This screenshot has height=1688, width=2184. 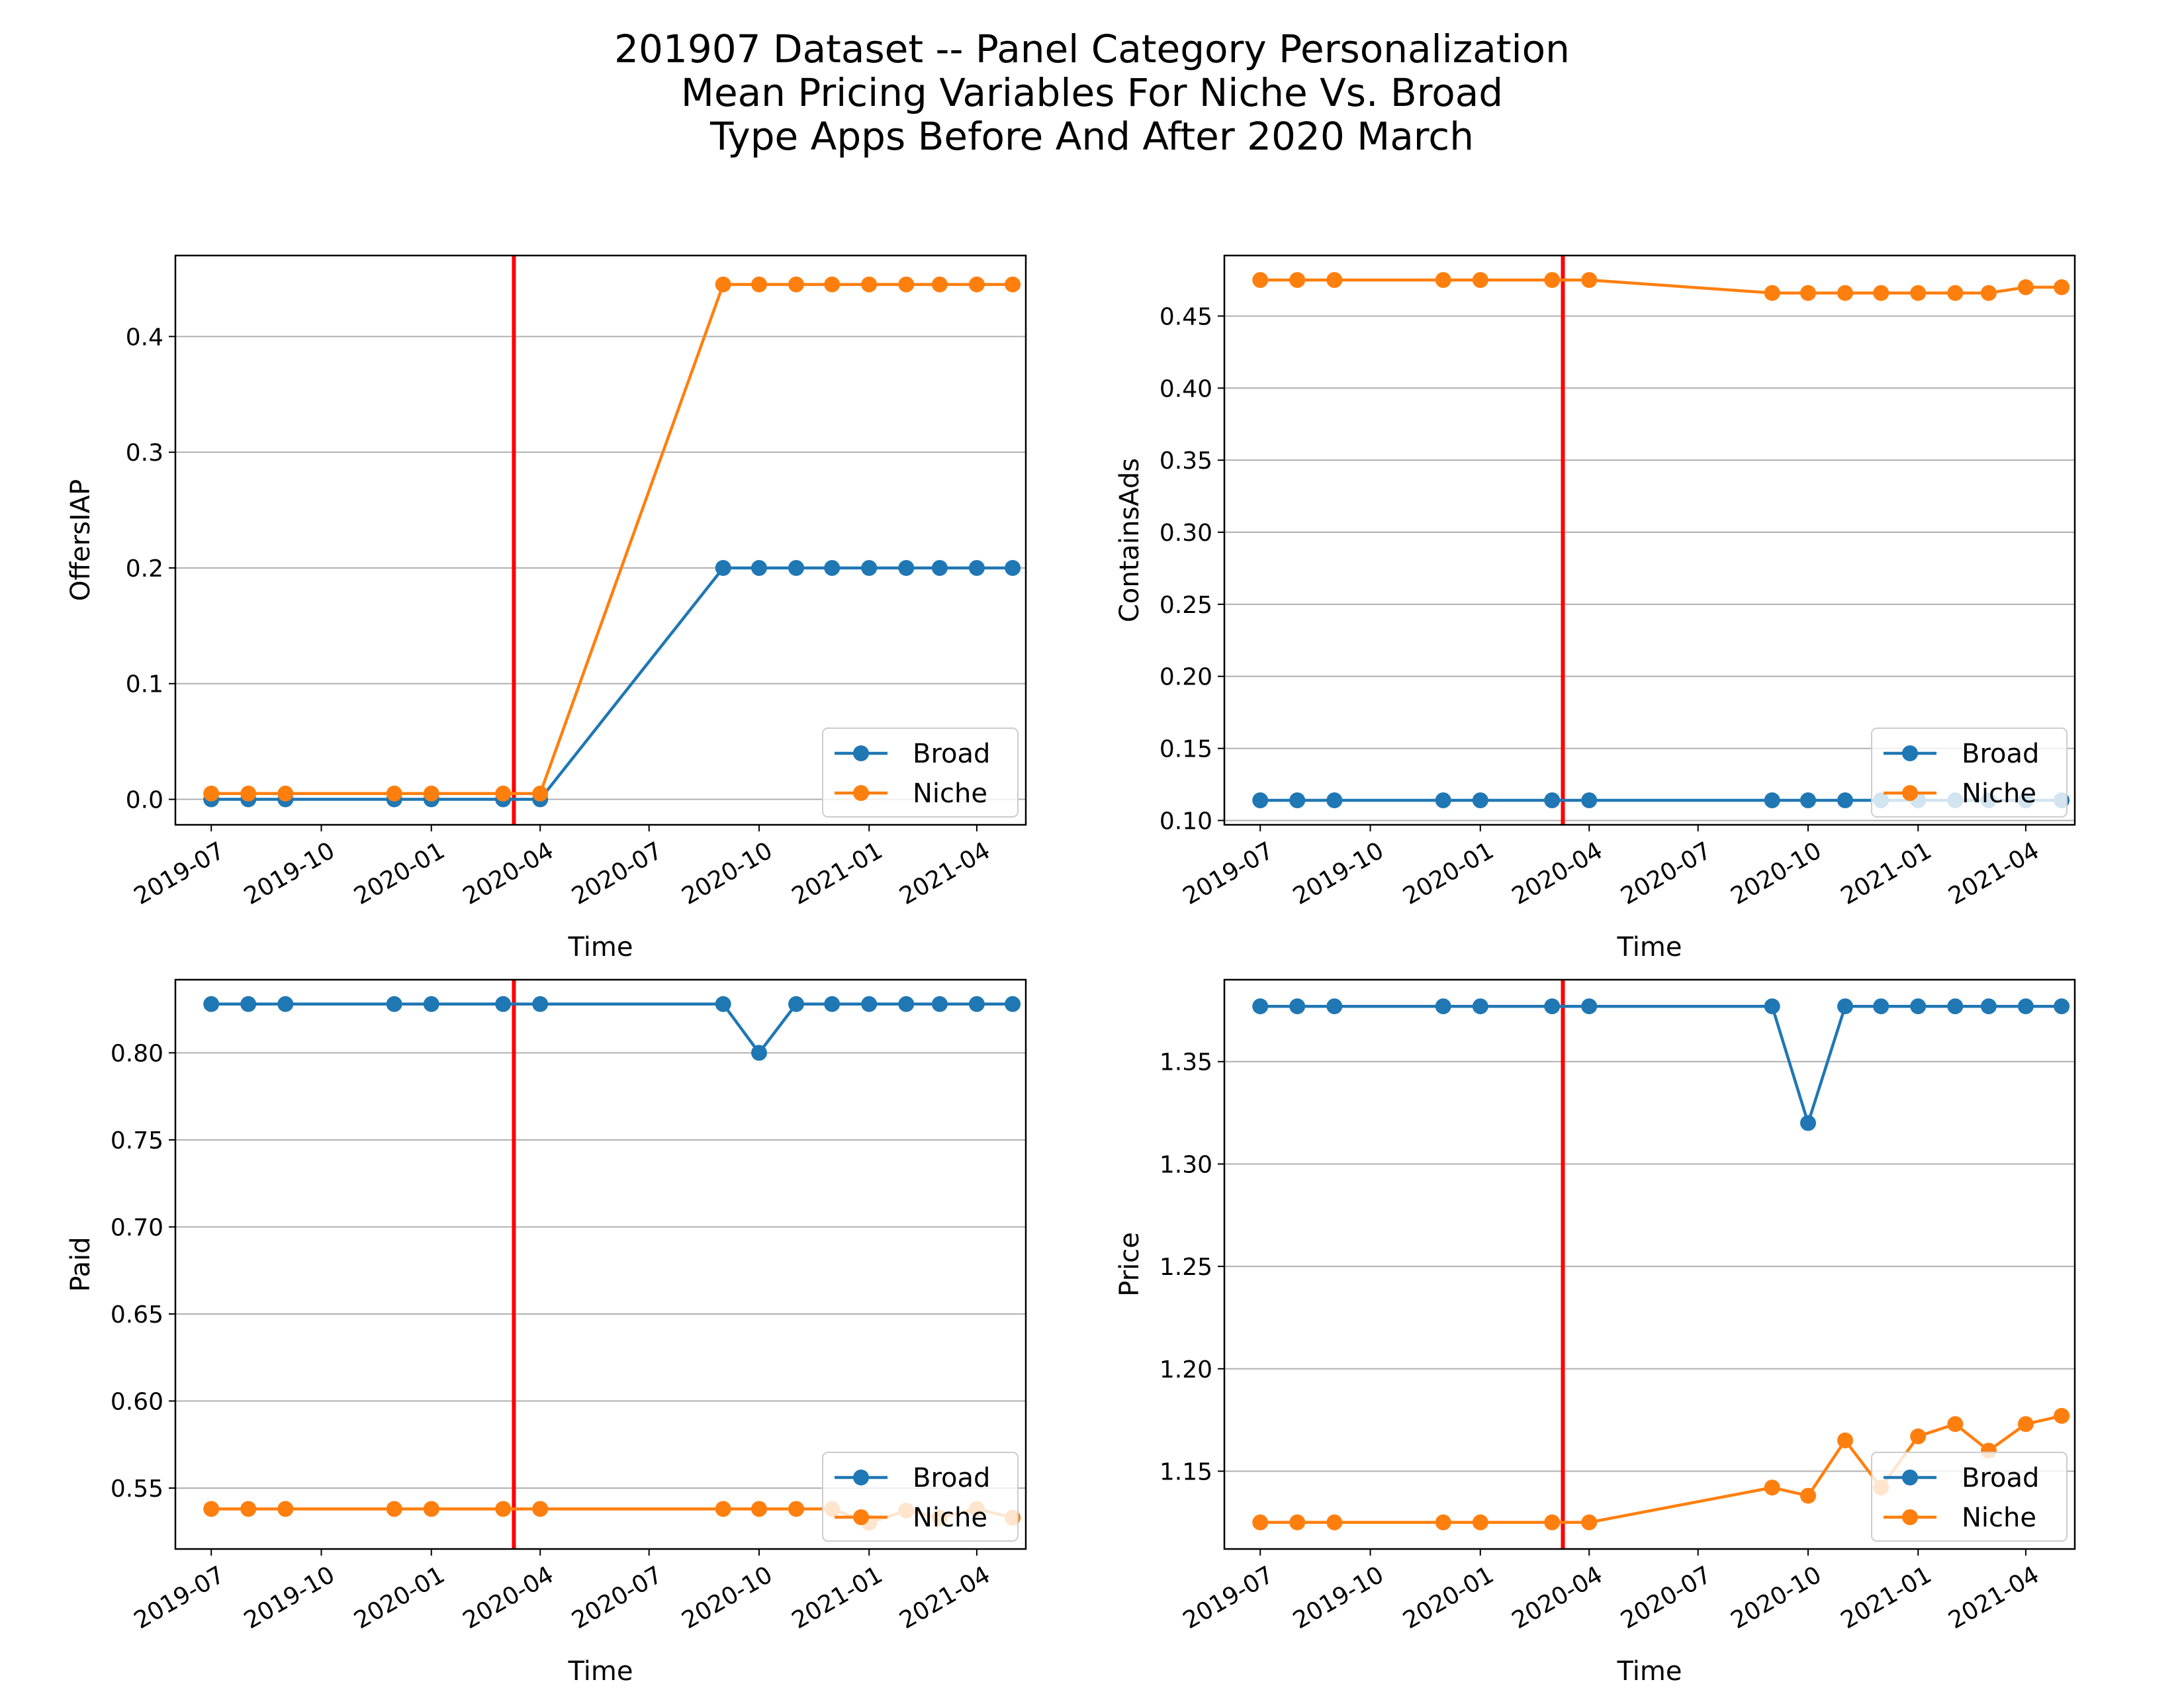 I want to click on panel-1-xtick-label-7: 2021-04, so click(x=945, y=873).